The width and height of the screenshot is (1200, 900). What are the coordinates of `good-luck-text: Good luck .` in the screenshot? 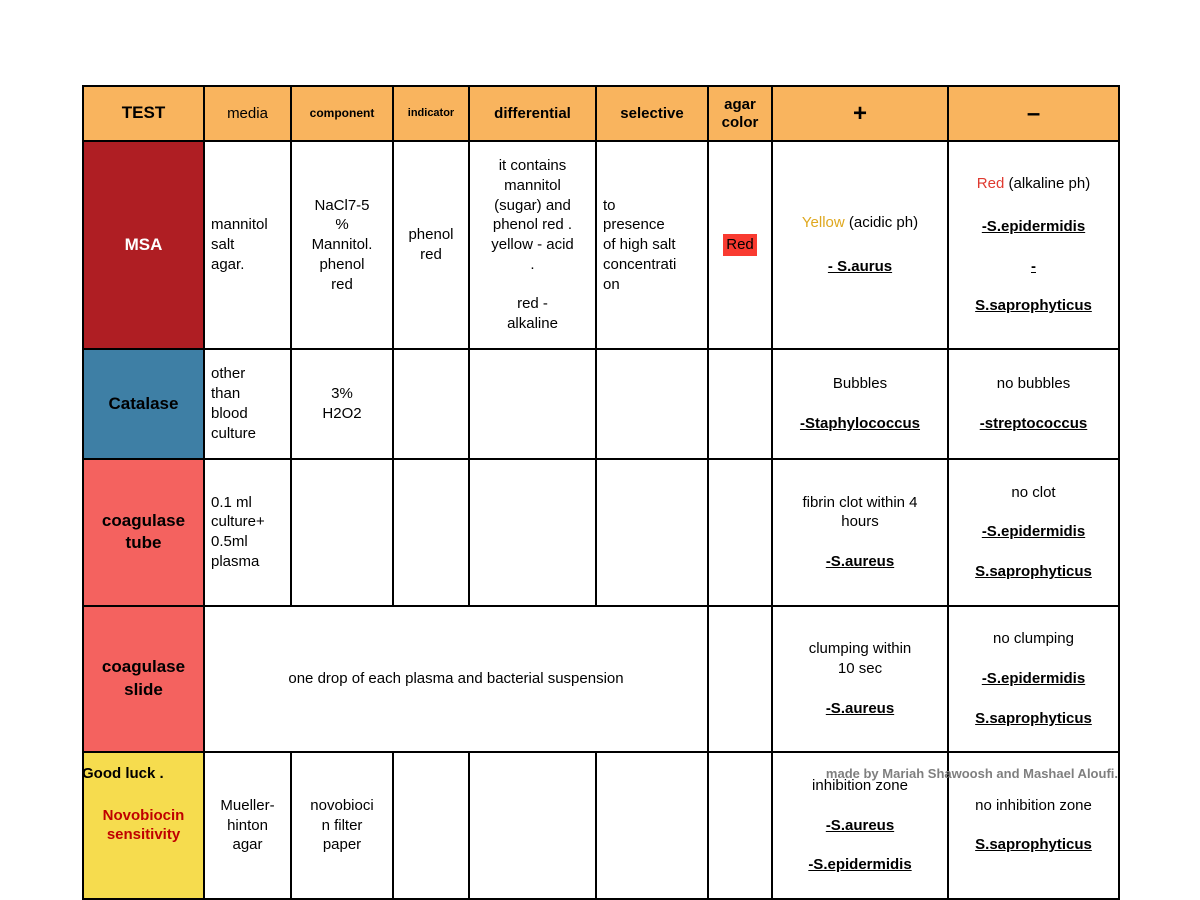 It's located at (123, 773).